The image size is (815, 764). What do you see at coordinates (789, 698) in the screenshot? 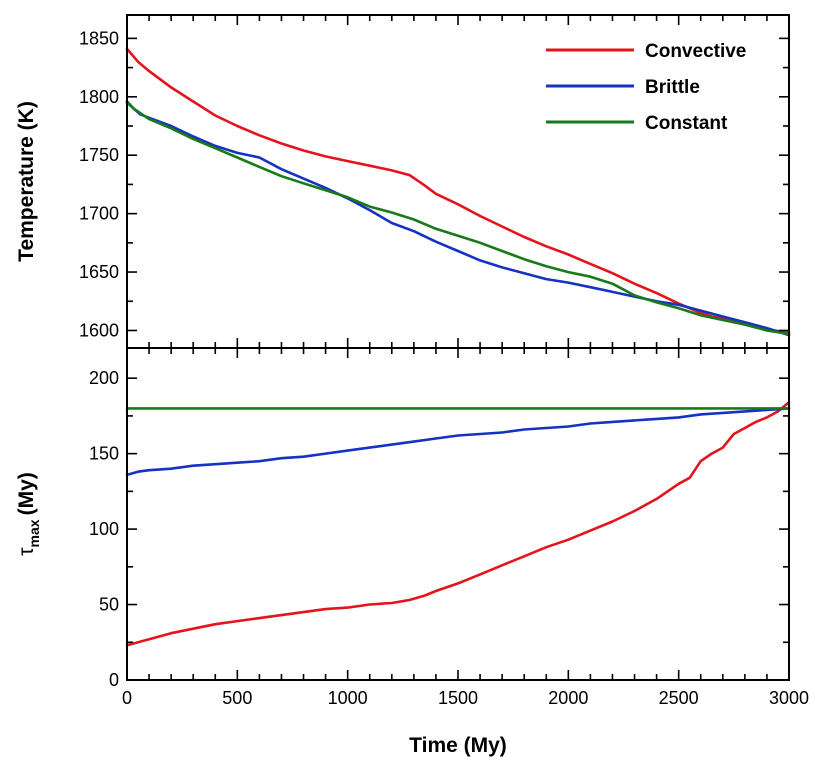
I see `bottom-xtick-label: 3000` at bounding box center [789, 698].